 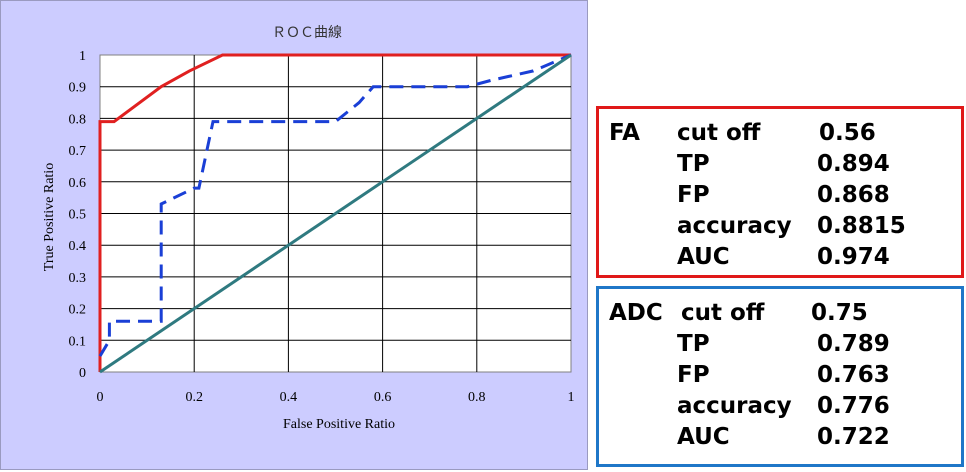 What do you see at coordinates (78, 151) in the screenshot?
I see `y-tick-label: 0.7` at bounding box center [78, 151].